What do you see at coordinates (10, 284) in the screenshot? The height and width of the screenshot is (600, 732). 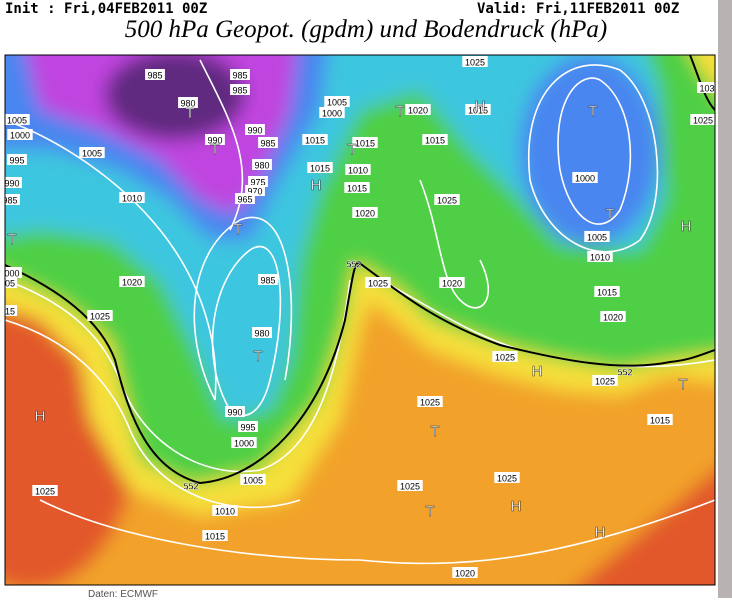 I see `isobar-label: 05` at bounding box center [10, 284].